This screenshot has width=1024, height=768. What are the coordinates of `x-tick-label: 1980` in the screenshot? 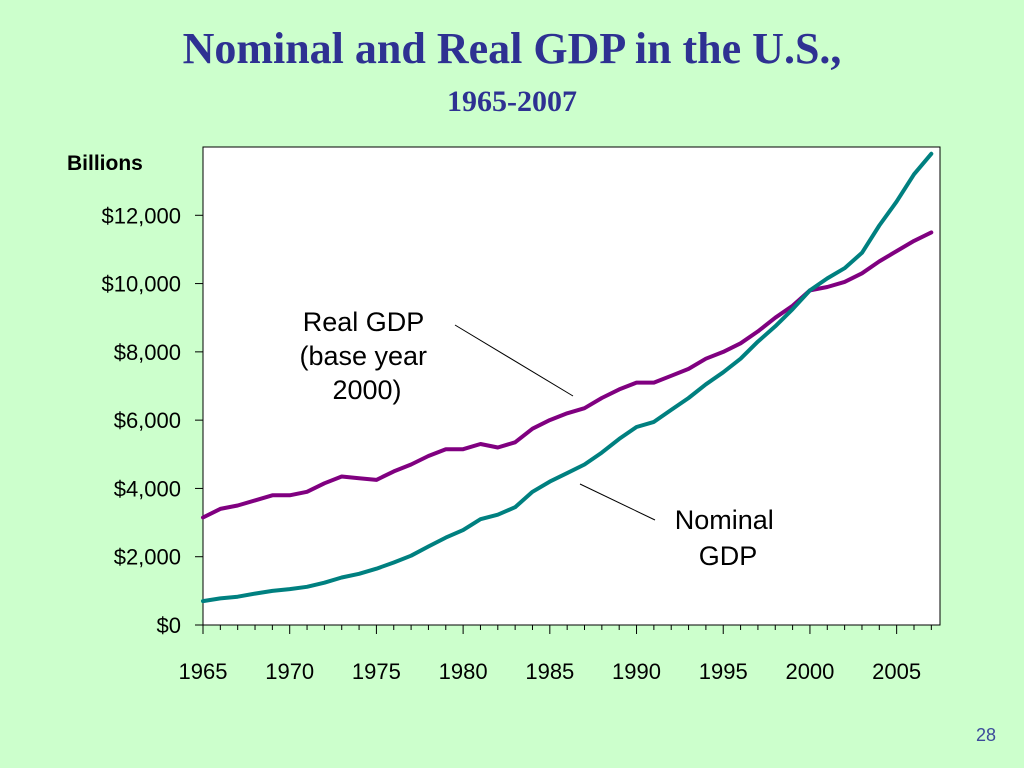 It's located at (463, 671).